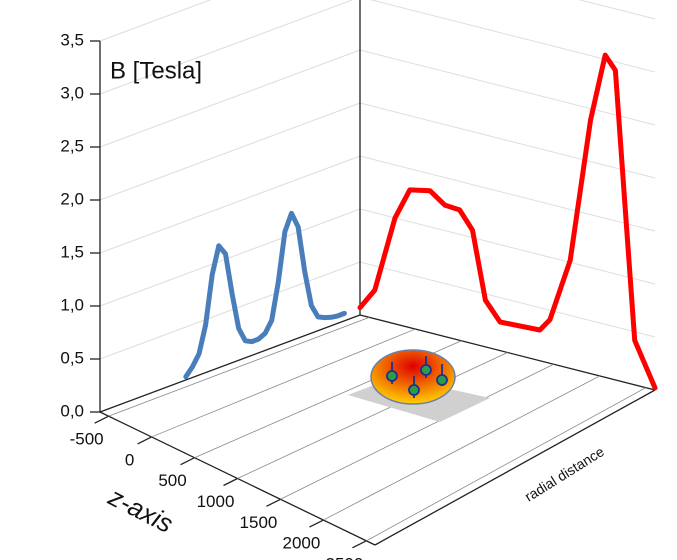 This screenshot has height=560, width=677. I want to click on x-tick-label: 0, so click(129, 459).